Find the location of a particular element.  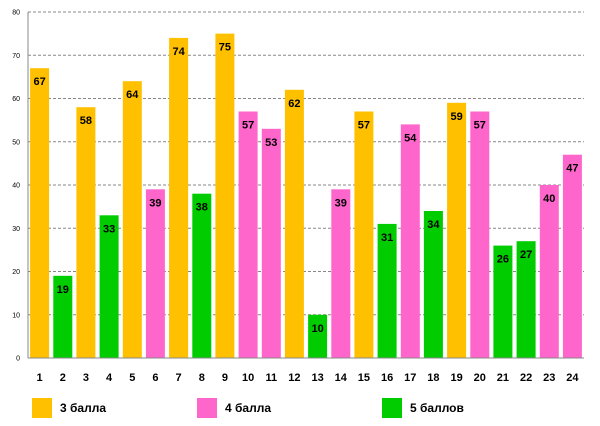

x-tick-label: 5 is located at coordinates (132, 378).